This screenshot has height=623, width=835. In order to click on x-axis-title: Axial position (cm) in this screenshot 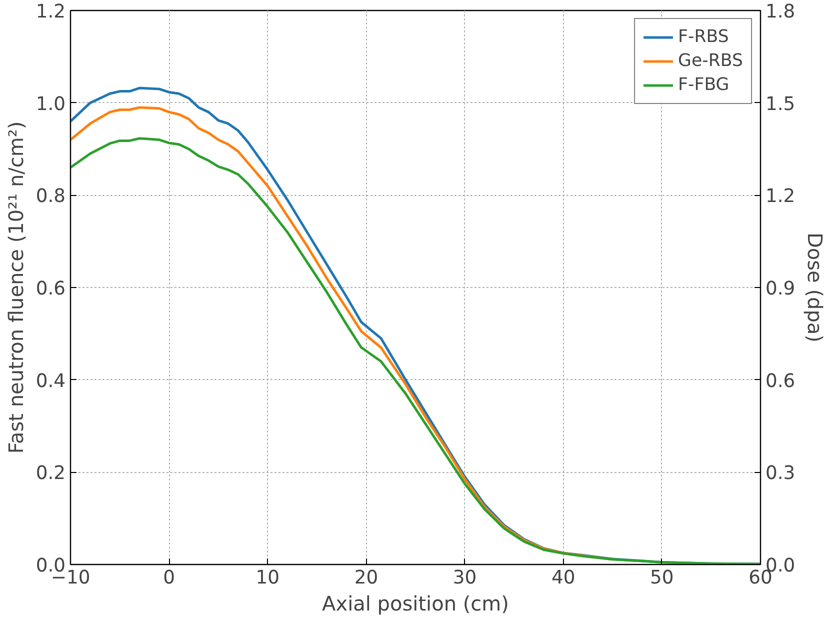, I will do `click(415, 604)`.